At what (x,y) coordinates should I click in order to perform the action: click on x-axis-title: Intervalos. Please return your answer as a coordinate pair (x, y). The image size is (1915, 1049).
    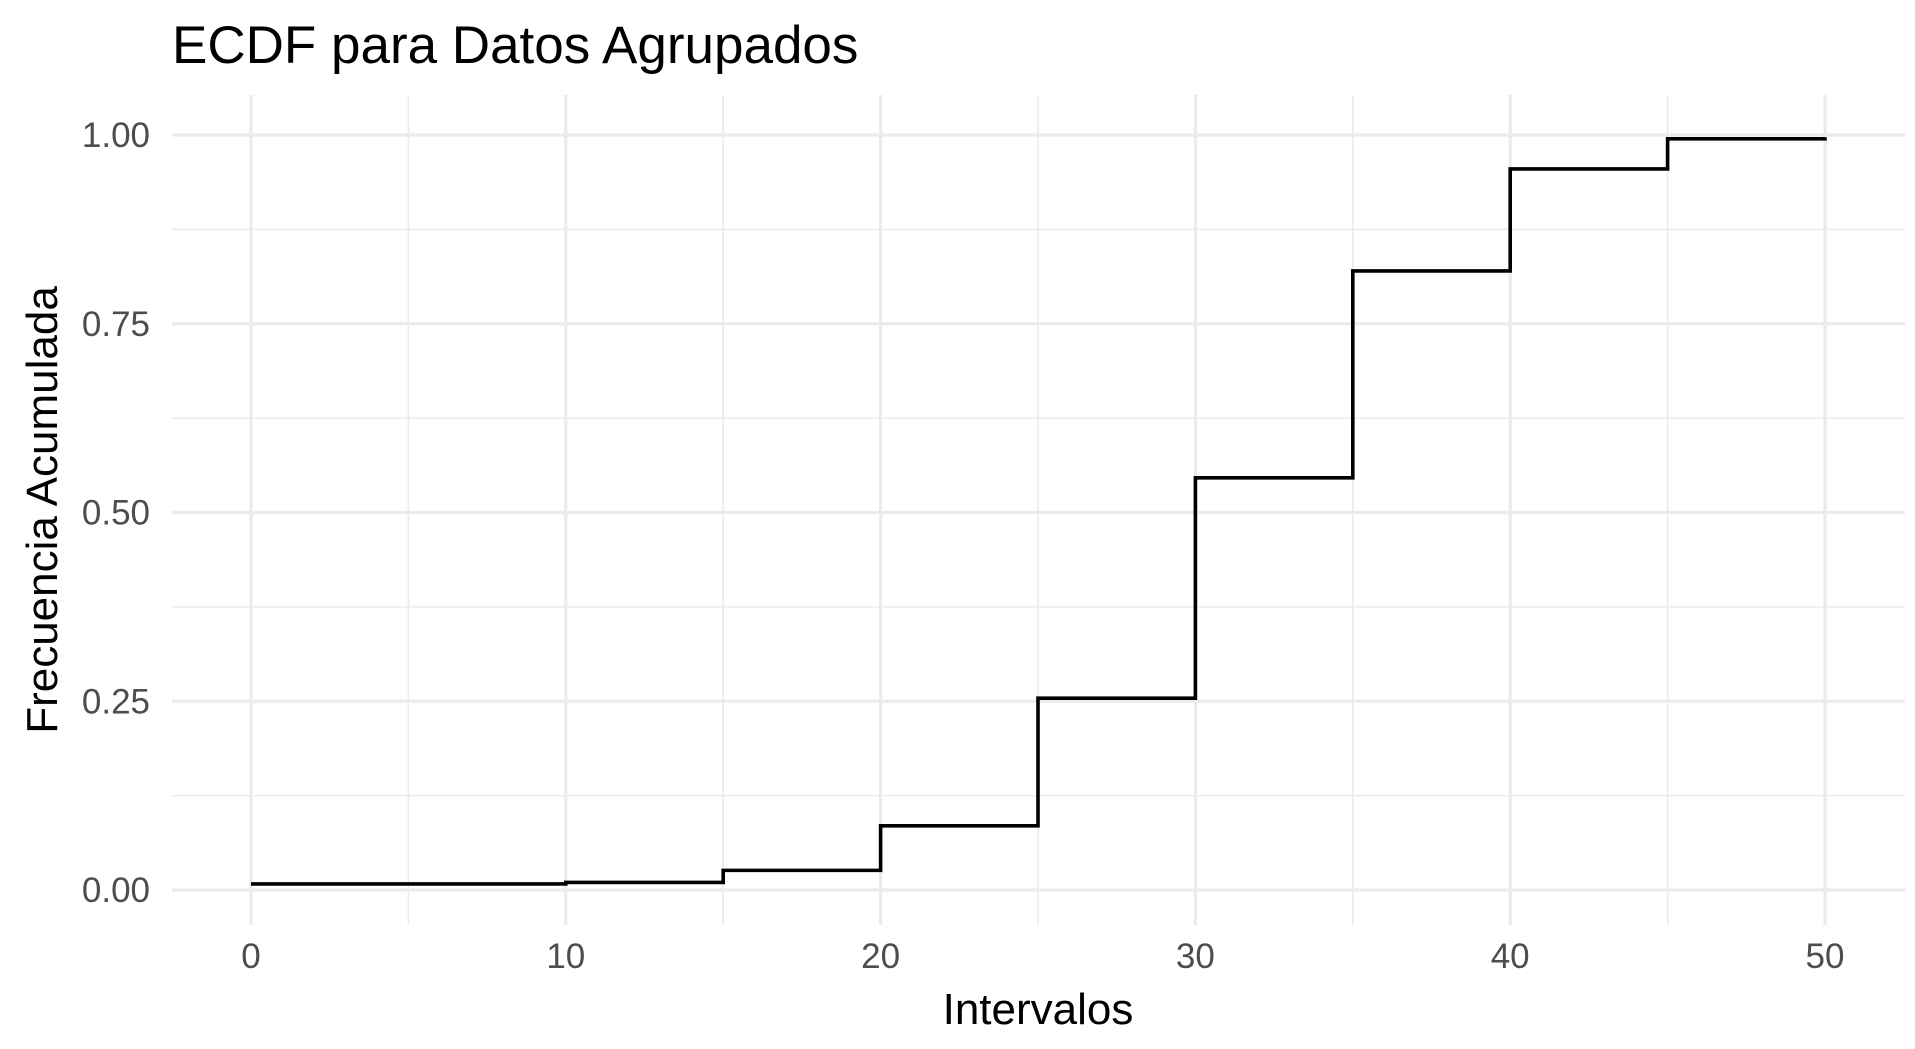
    Looking at the image, I should click on (1038, 1009).